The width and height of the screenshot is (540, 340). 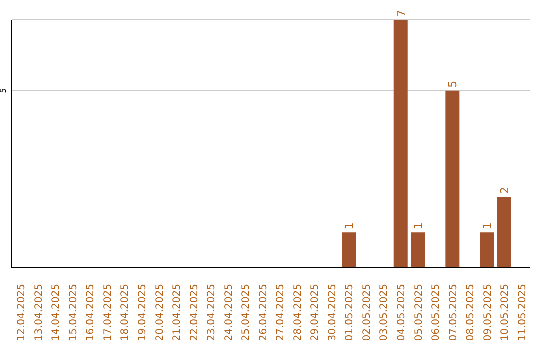 What do you see at coordinates (91, 312) in the screenshot?
I see `x-tick-label: 16.04.2025` at bounding box center [91, 312].